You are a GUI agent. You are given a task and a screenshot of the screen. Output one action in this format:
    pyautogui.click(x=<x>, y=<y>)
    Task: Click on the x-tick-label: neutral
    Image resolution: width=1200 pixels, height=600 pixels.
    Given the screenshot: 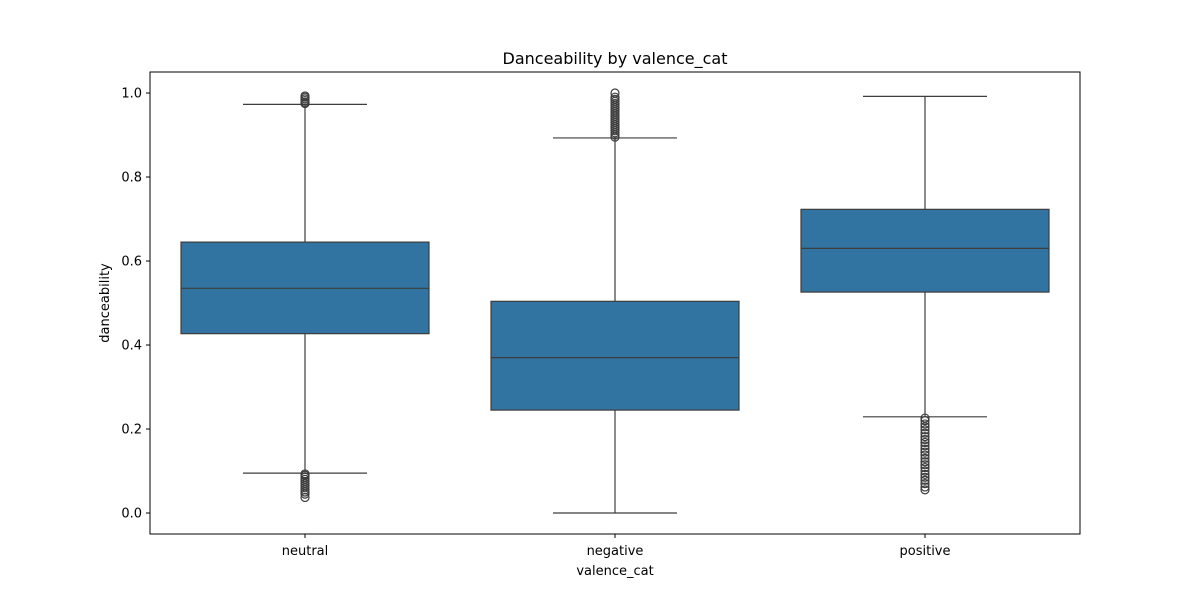 What is the action you would take?
    pyautogui.click(x=305, y=551)
    